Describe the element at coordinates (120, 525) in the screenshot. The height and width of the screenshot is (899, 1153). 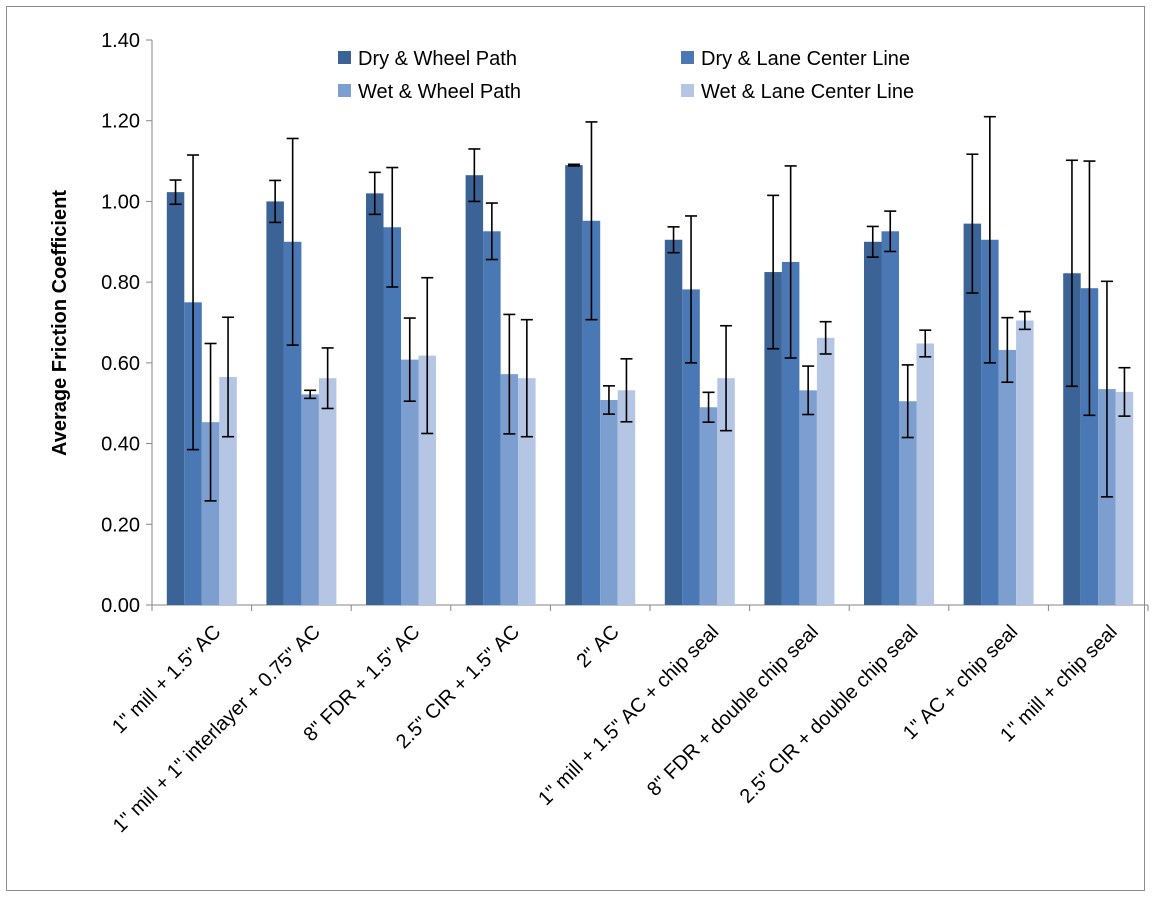
I see `y-tick-label: 0.20` at that location.